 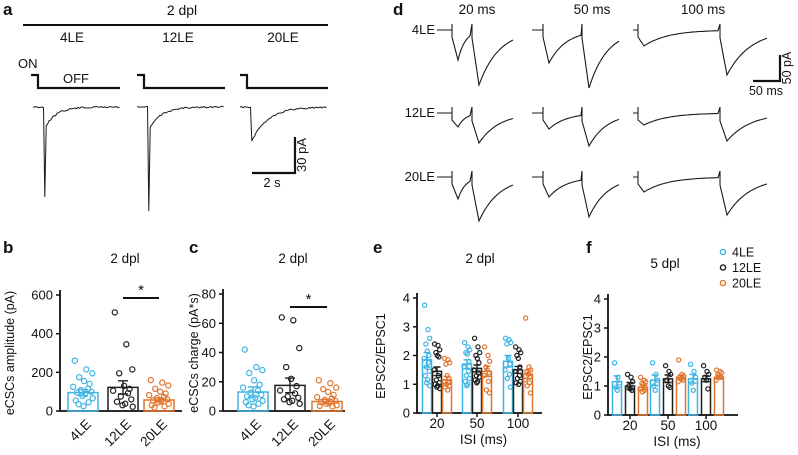 I want to click on isi-column-header: 100 ms, so click(x=703, y=9).